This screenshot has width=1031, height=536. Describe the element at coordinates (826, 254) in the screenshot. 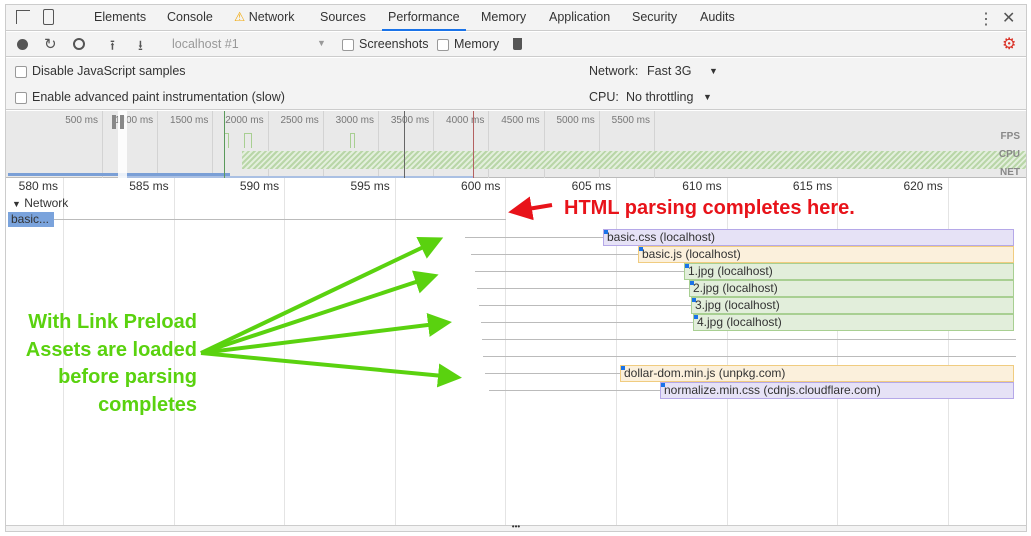

I see `request-bar: basic.js (localhost)` at that location.